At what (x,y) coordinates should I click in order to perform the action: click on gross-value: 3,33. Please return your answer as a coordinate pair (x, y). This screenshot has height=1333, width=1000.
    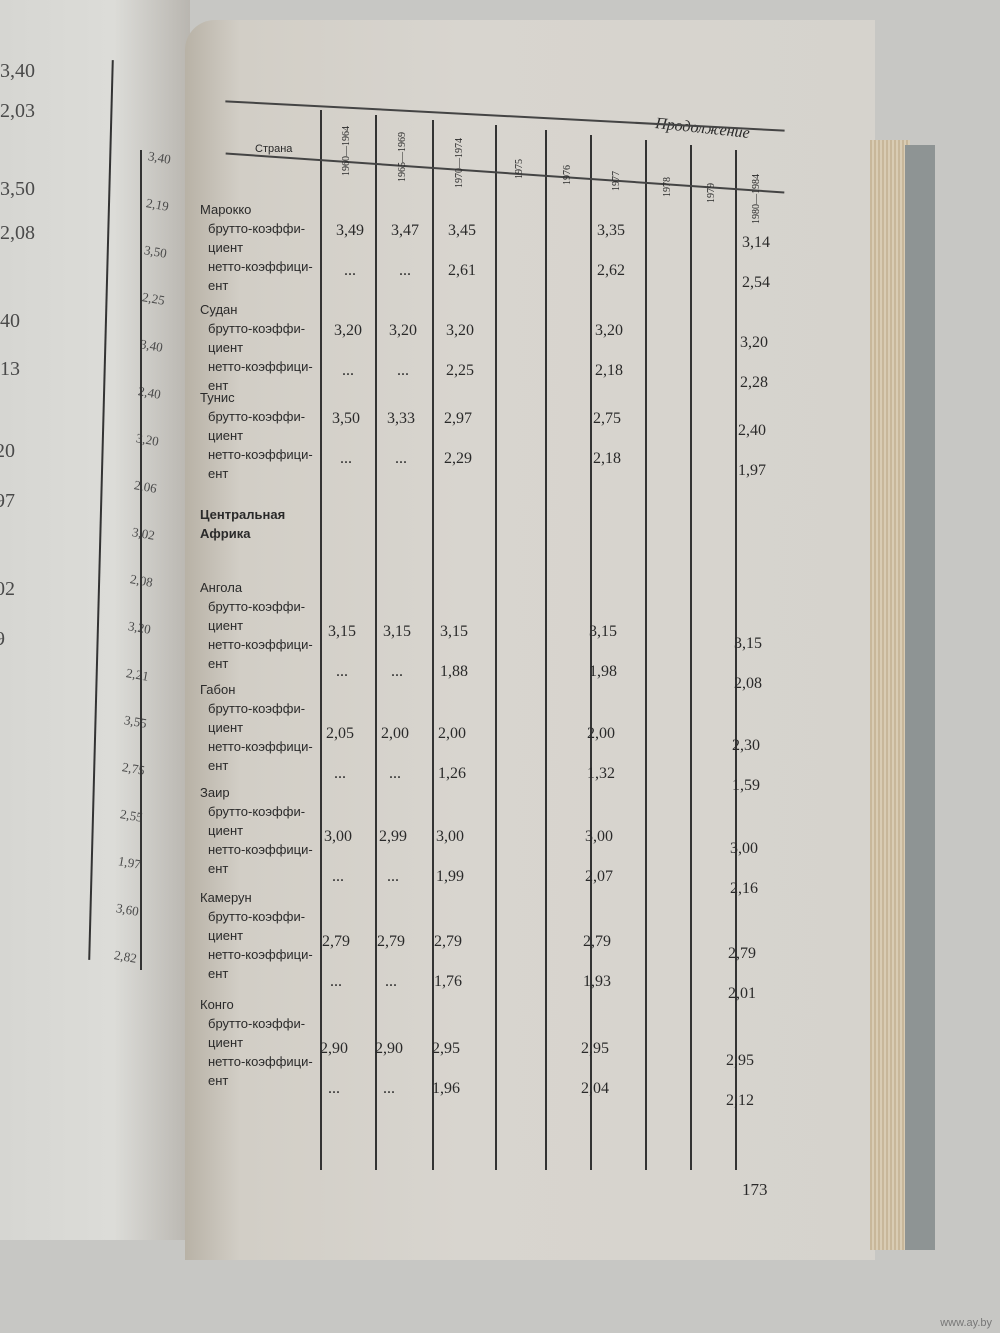
    Looking at the image, I should click on (401, 418).